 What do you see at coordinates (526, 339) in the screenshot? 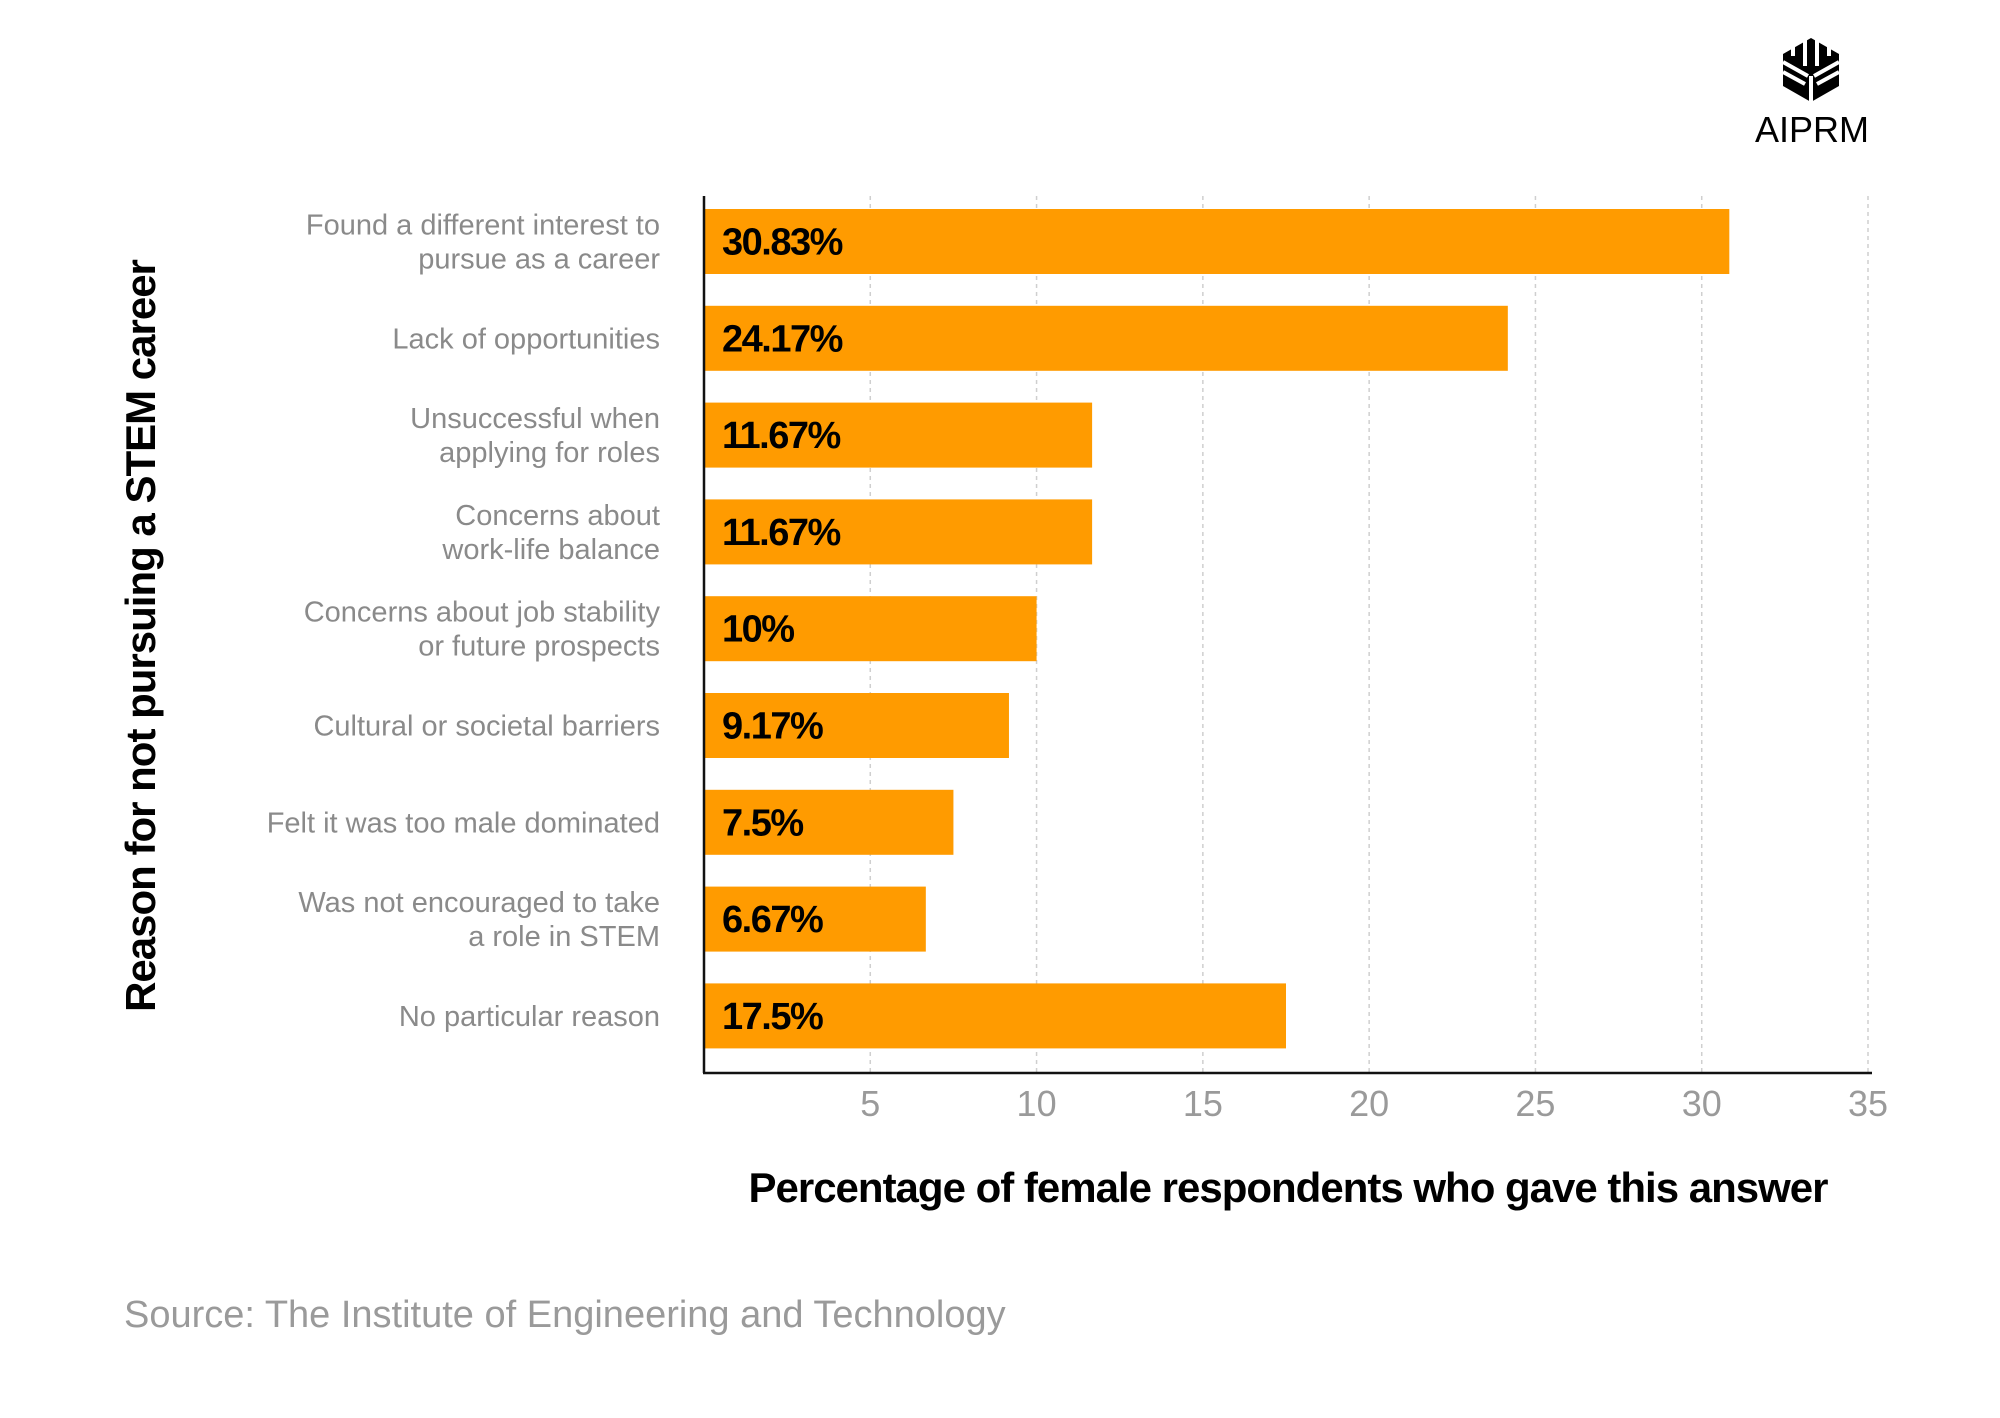
I see `category-label: Lack of opportunities` at bounding box center [526, 339].